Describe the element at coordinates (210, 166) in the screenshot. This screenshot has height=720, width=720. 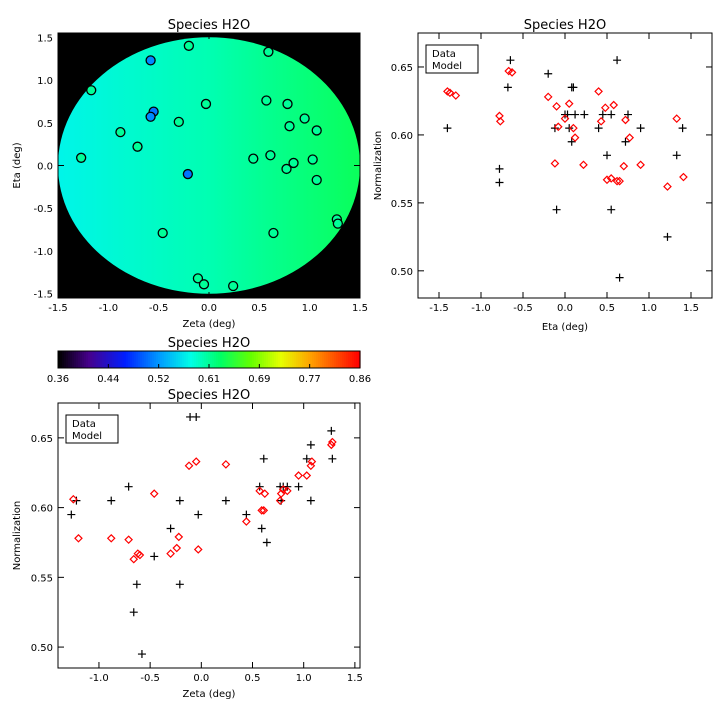
I see `map-markers` at that location.